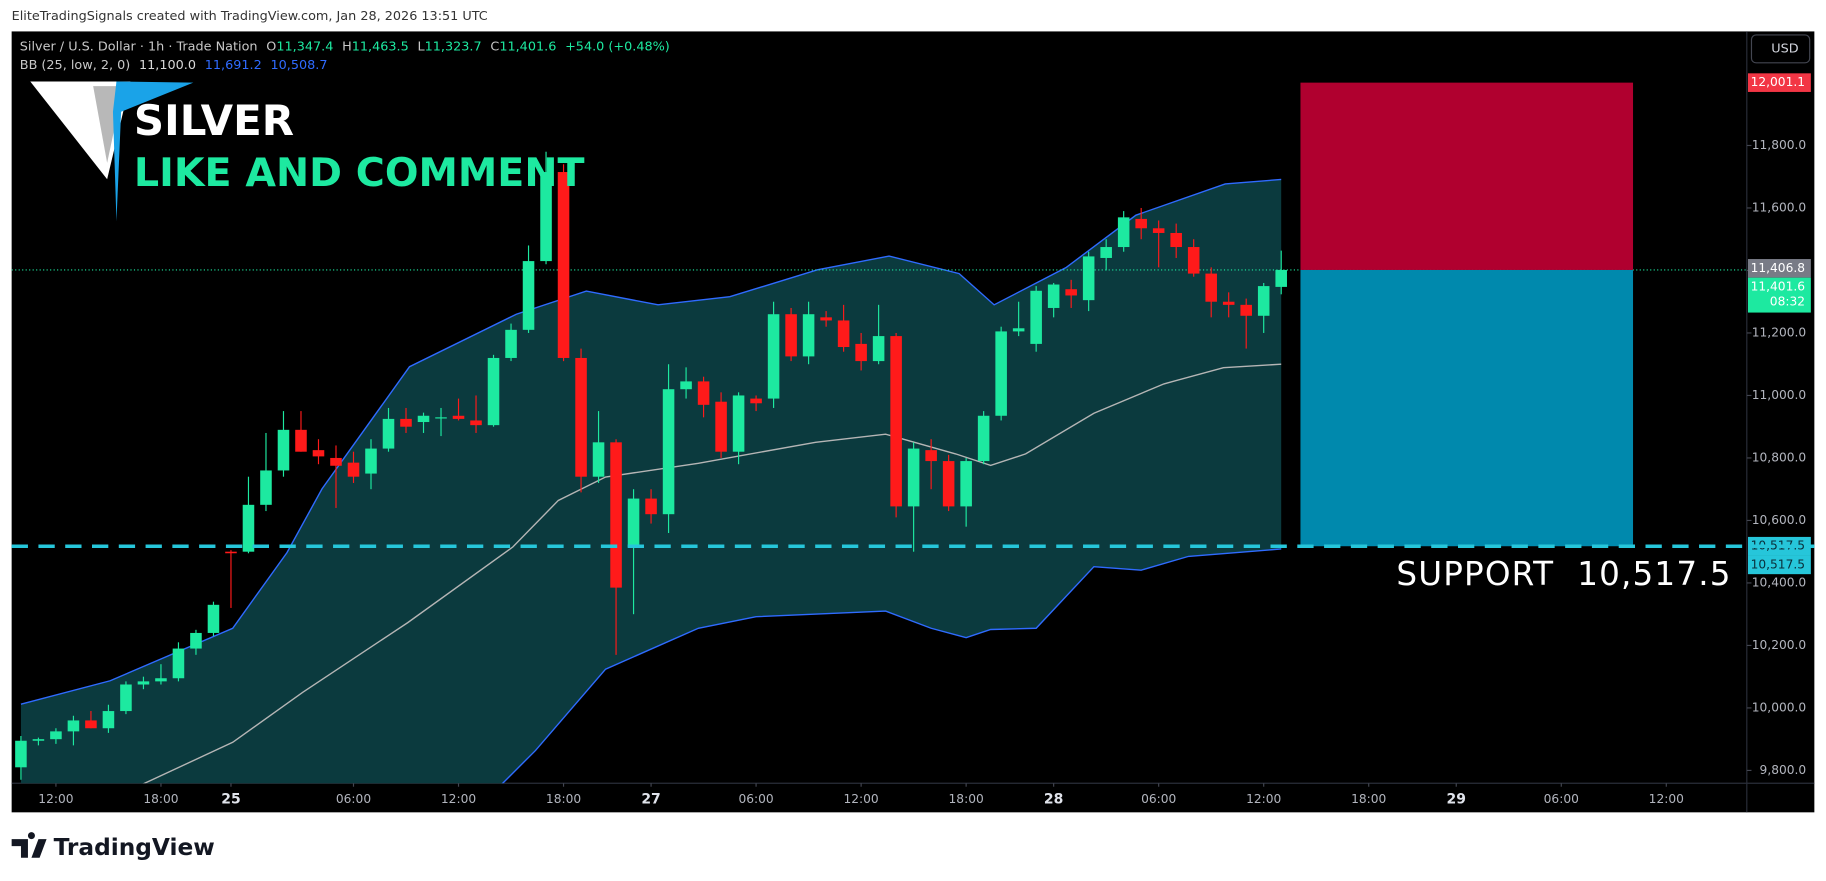 The image size is (1826, 881). I want to click on y-tick-label: 11,200.0, so click(1779, 332).